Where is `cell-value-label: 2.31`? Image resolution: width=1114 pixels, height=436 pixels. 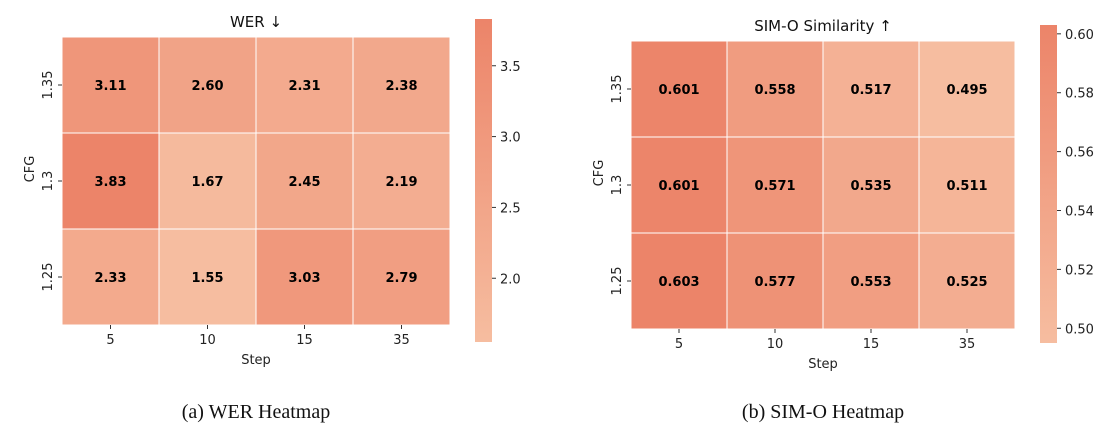 cell-value-label: 2.31 is located at coordinates (304, 86).